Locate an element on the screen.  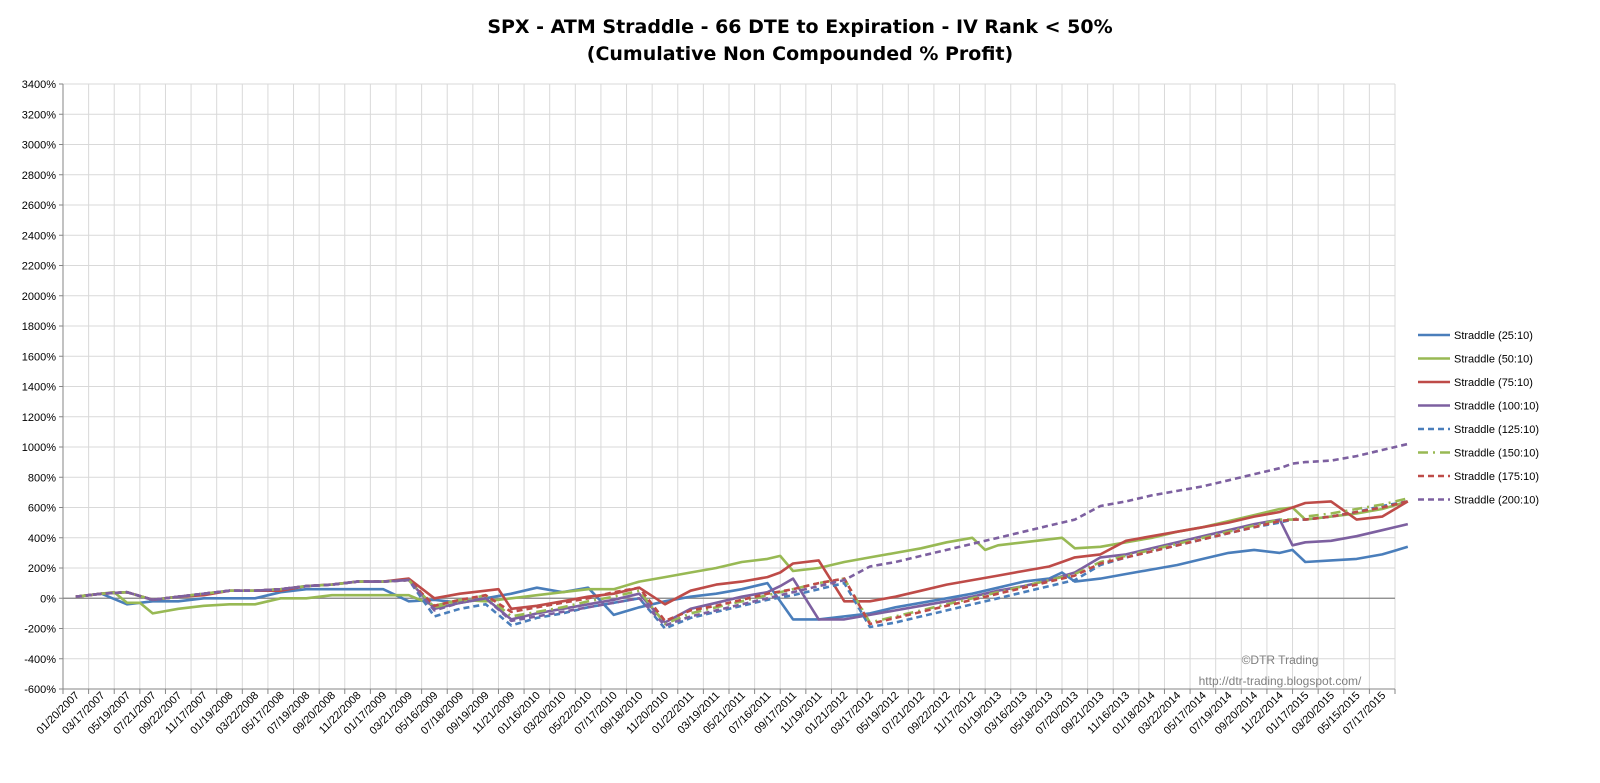
y-tick-label: 600% is located at coordinates (42, 509).